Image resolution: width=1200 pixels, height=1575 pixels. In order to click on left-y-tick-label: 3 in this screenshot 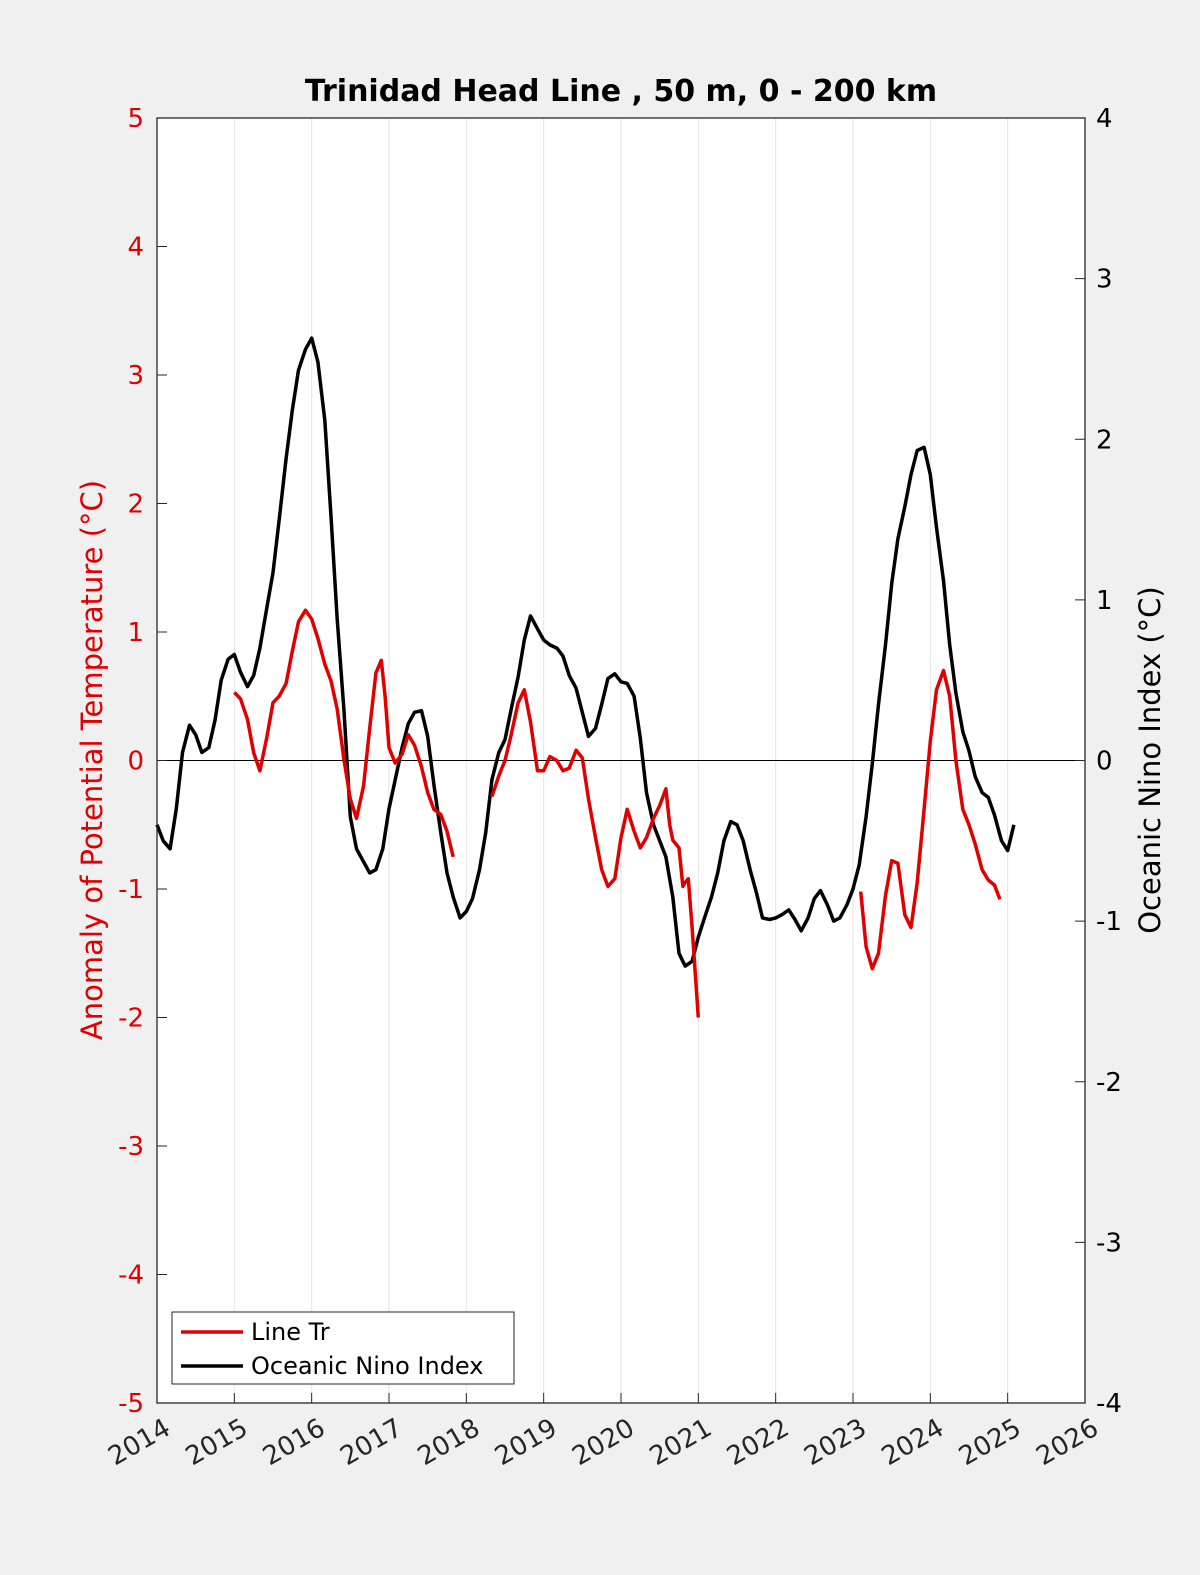, I will do `click(135, 376)`.